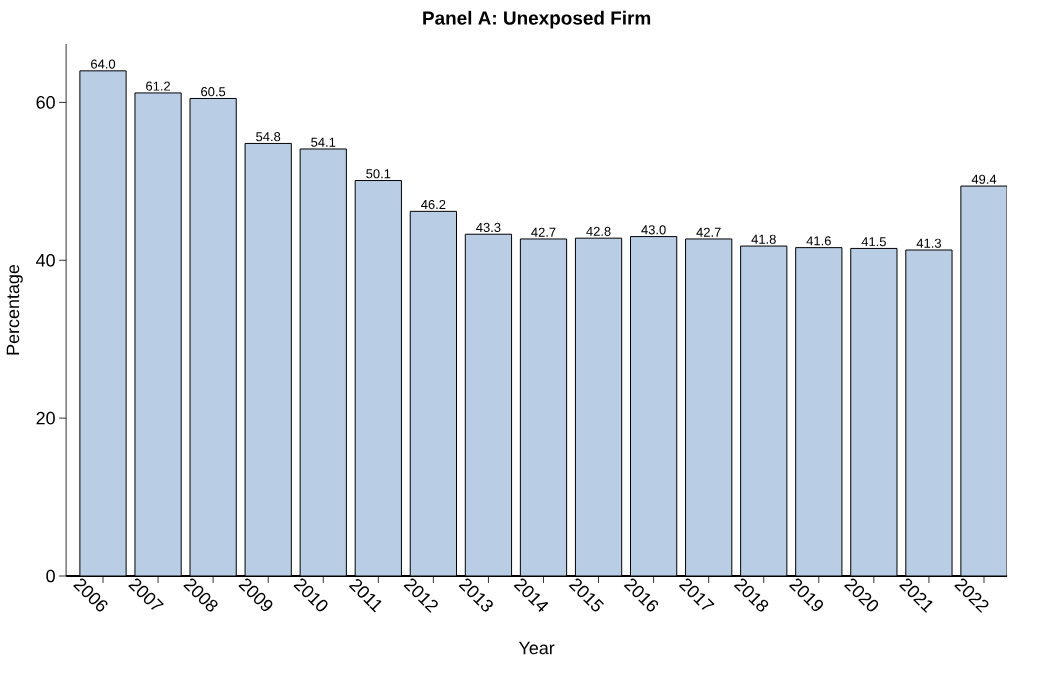 This screenshot has height=690, width=1044. Describe the element at coordinates (45, 418) in the screenshot. I see `y-tick-label: 20` at that location.